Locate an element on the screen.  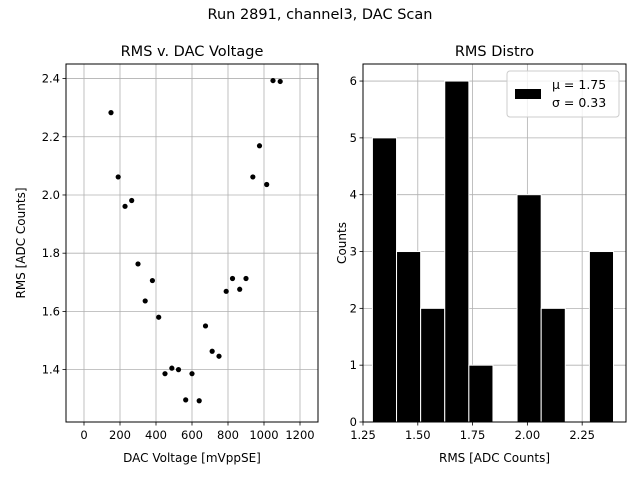
legend-mean-text: μ = 1.75 is located at coordinates (579, 84).